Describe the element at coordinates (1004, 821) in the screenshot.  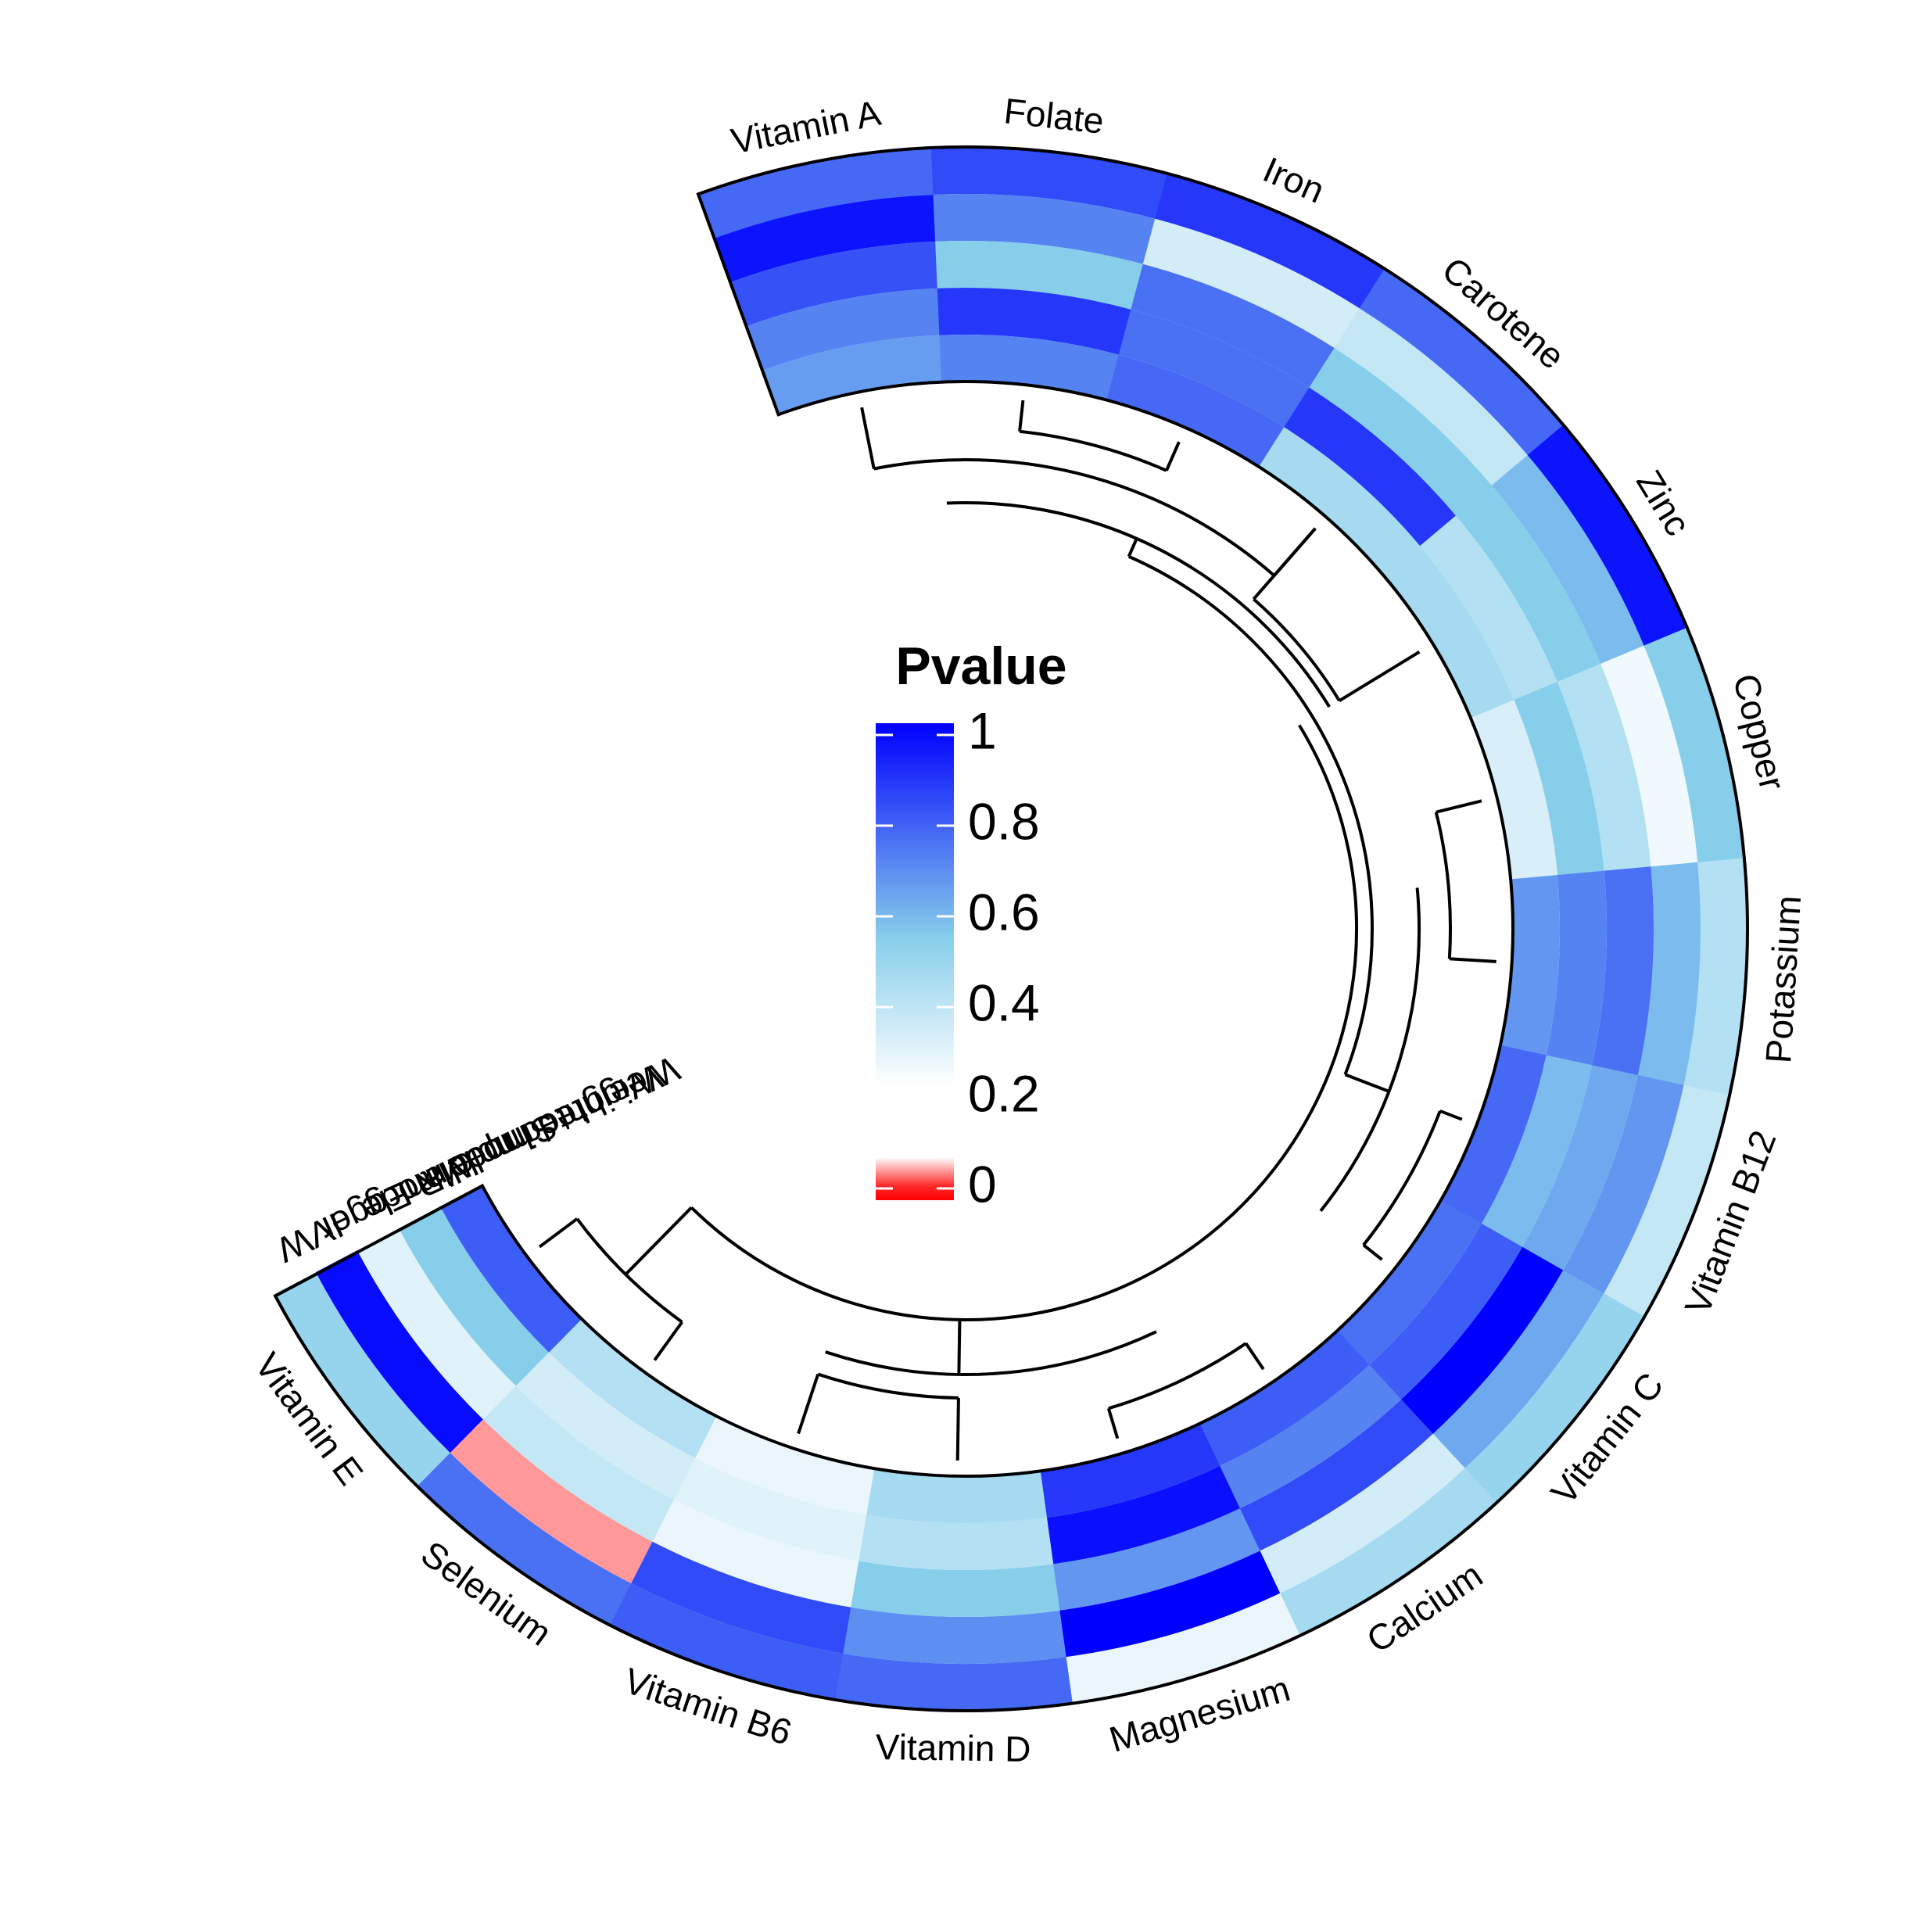
I see `legend-tick-label-1: 0.8` at that location.